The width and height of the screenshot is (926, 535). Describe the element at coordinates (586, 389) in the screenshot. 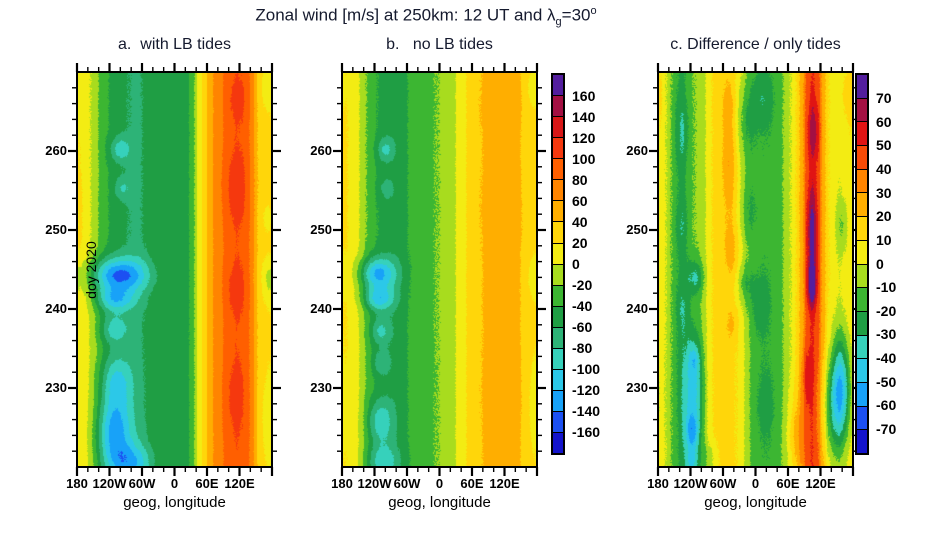

I see `colorbar-tick-label: -120` at that location.